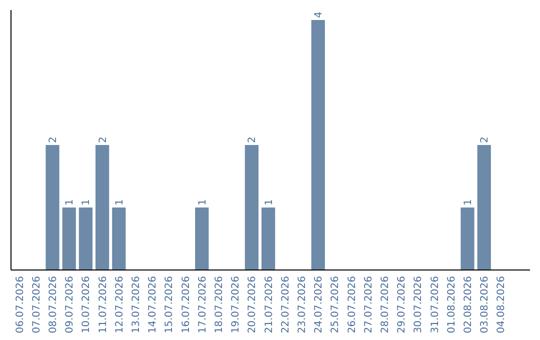 This screenshot has height=340, width=540. I want to click on x-tick-label: 26.07.2026, so click(352, 305).